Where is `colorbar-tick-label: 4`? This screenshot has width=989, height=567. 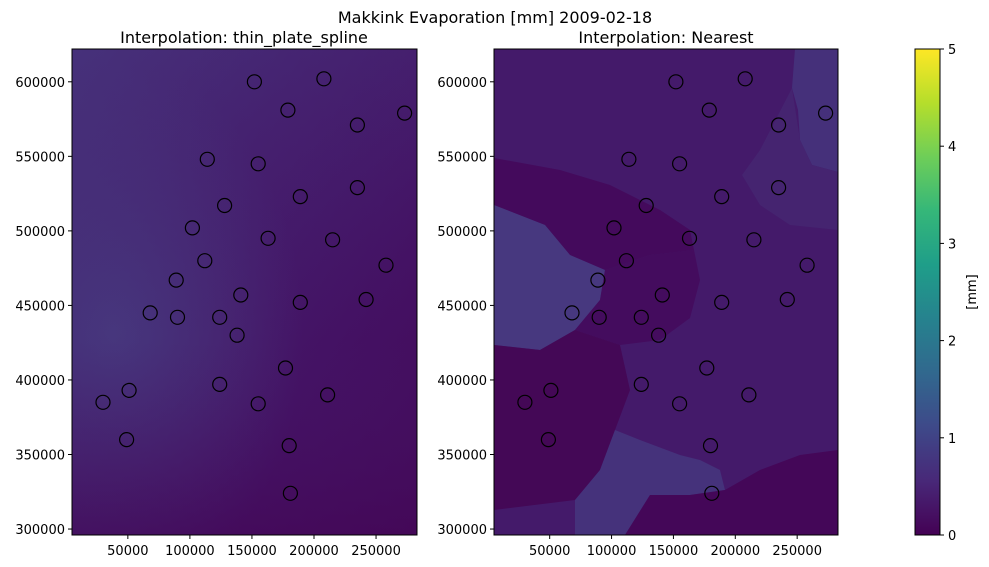
colorbar-tick-label: 4 is located at coordinates (952, 147).